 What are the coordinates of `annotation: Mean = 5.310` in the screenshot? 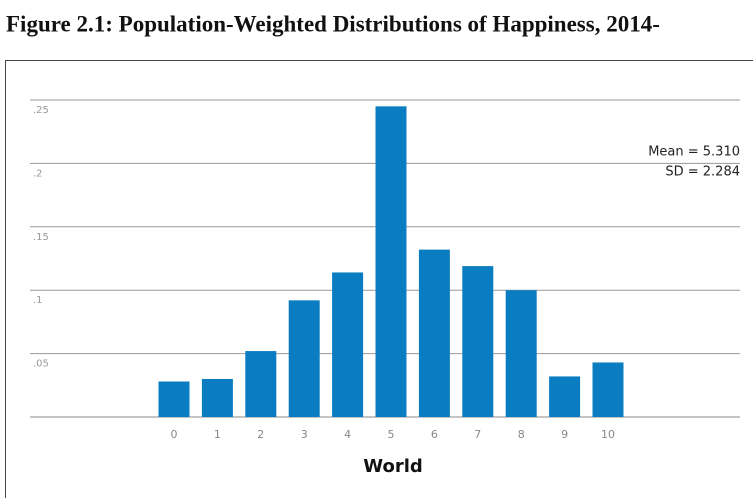 It's located at (694, 152).